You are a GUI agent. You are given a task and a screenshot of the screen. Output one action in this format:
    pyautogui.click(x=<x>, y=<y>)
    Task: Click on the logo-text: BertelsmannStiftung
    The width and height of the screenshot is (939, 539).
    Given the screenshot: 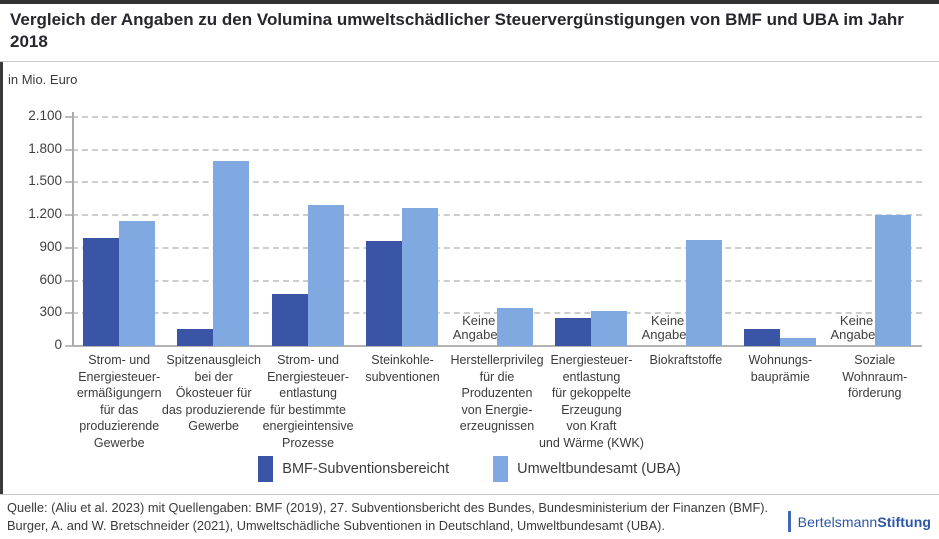 What is the action you would take?
    pyautogui.click(x=864, y=522)
    